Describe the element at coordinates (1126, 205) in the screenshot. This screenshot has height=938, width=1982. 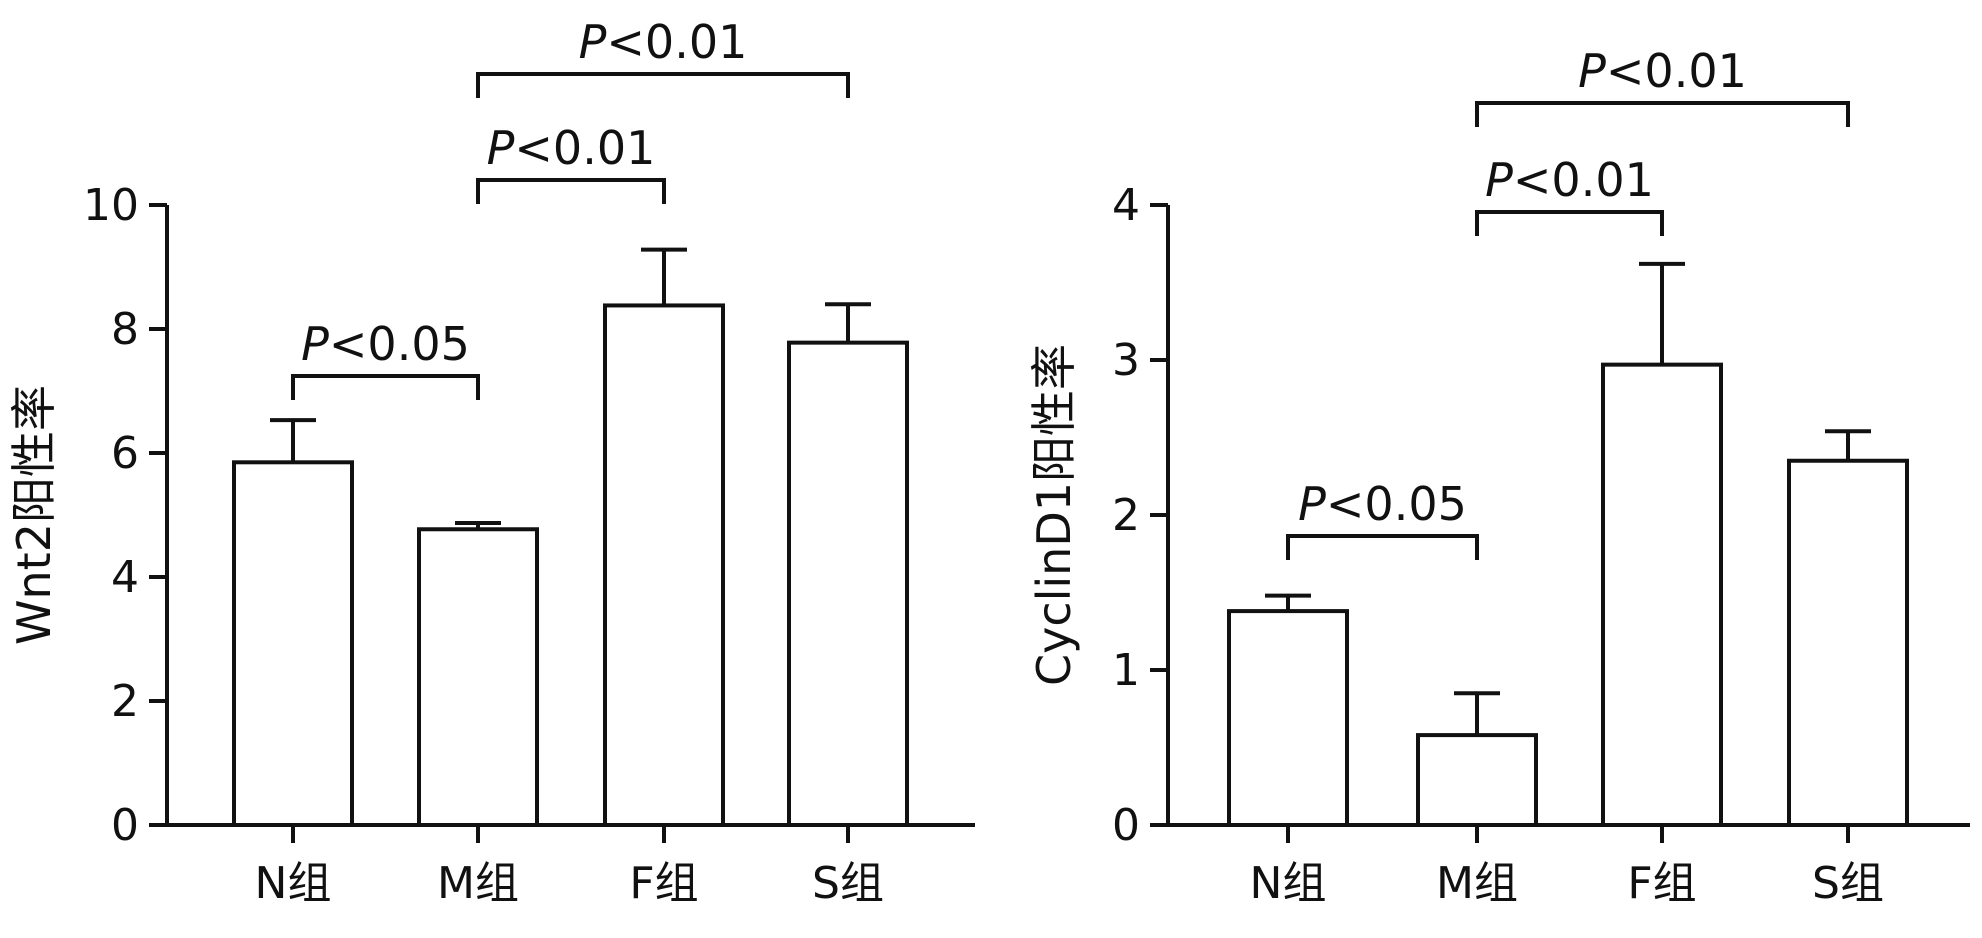
I see `y-tick-label-4: 4` at that location.